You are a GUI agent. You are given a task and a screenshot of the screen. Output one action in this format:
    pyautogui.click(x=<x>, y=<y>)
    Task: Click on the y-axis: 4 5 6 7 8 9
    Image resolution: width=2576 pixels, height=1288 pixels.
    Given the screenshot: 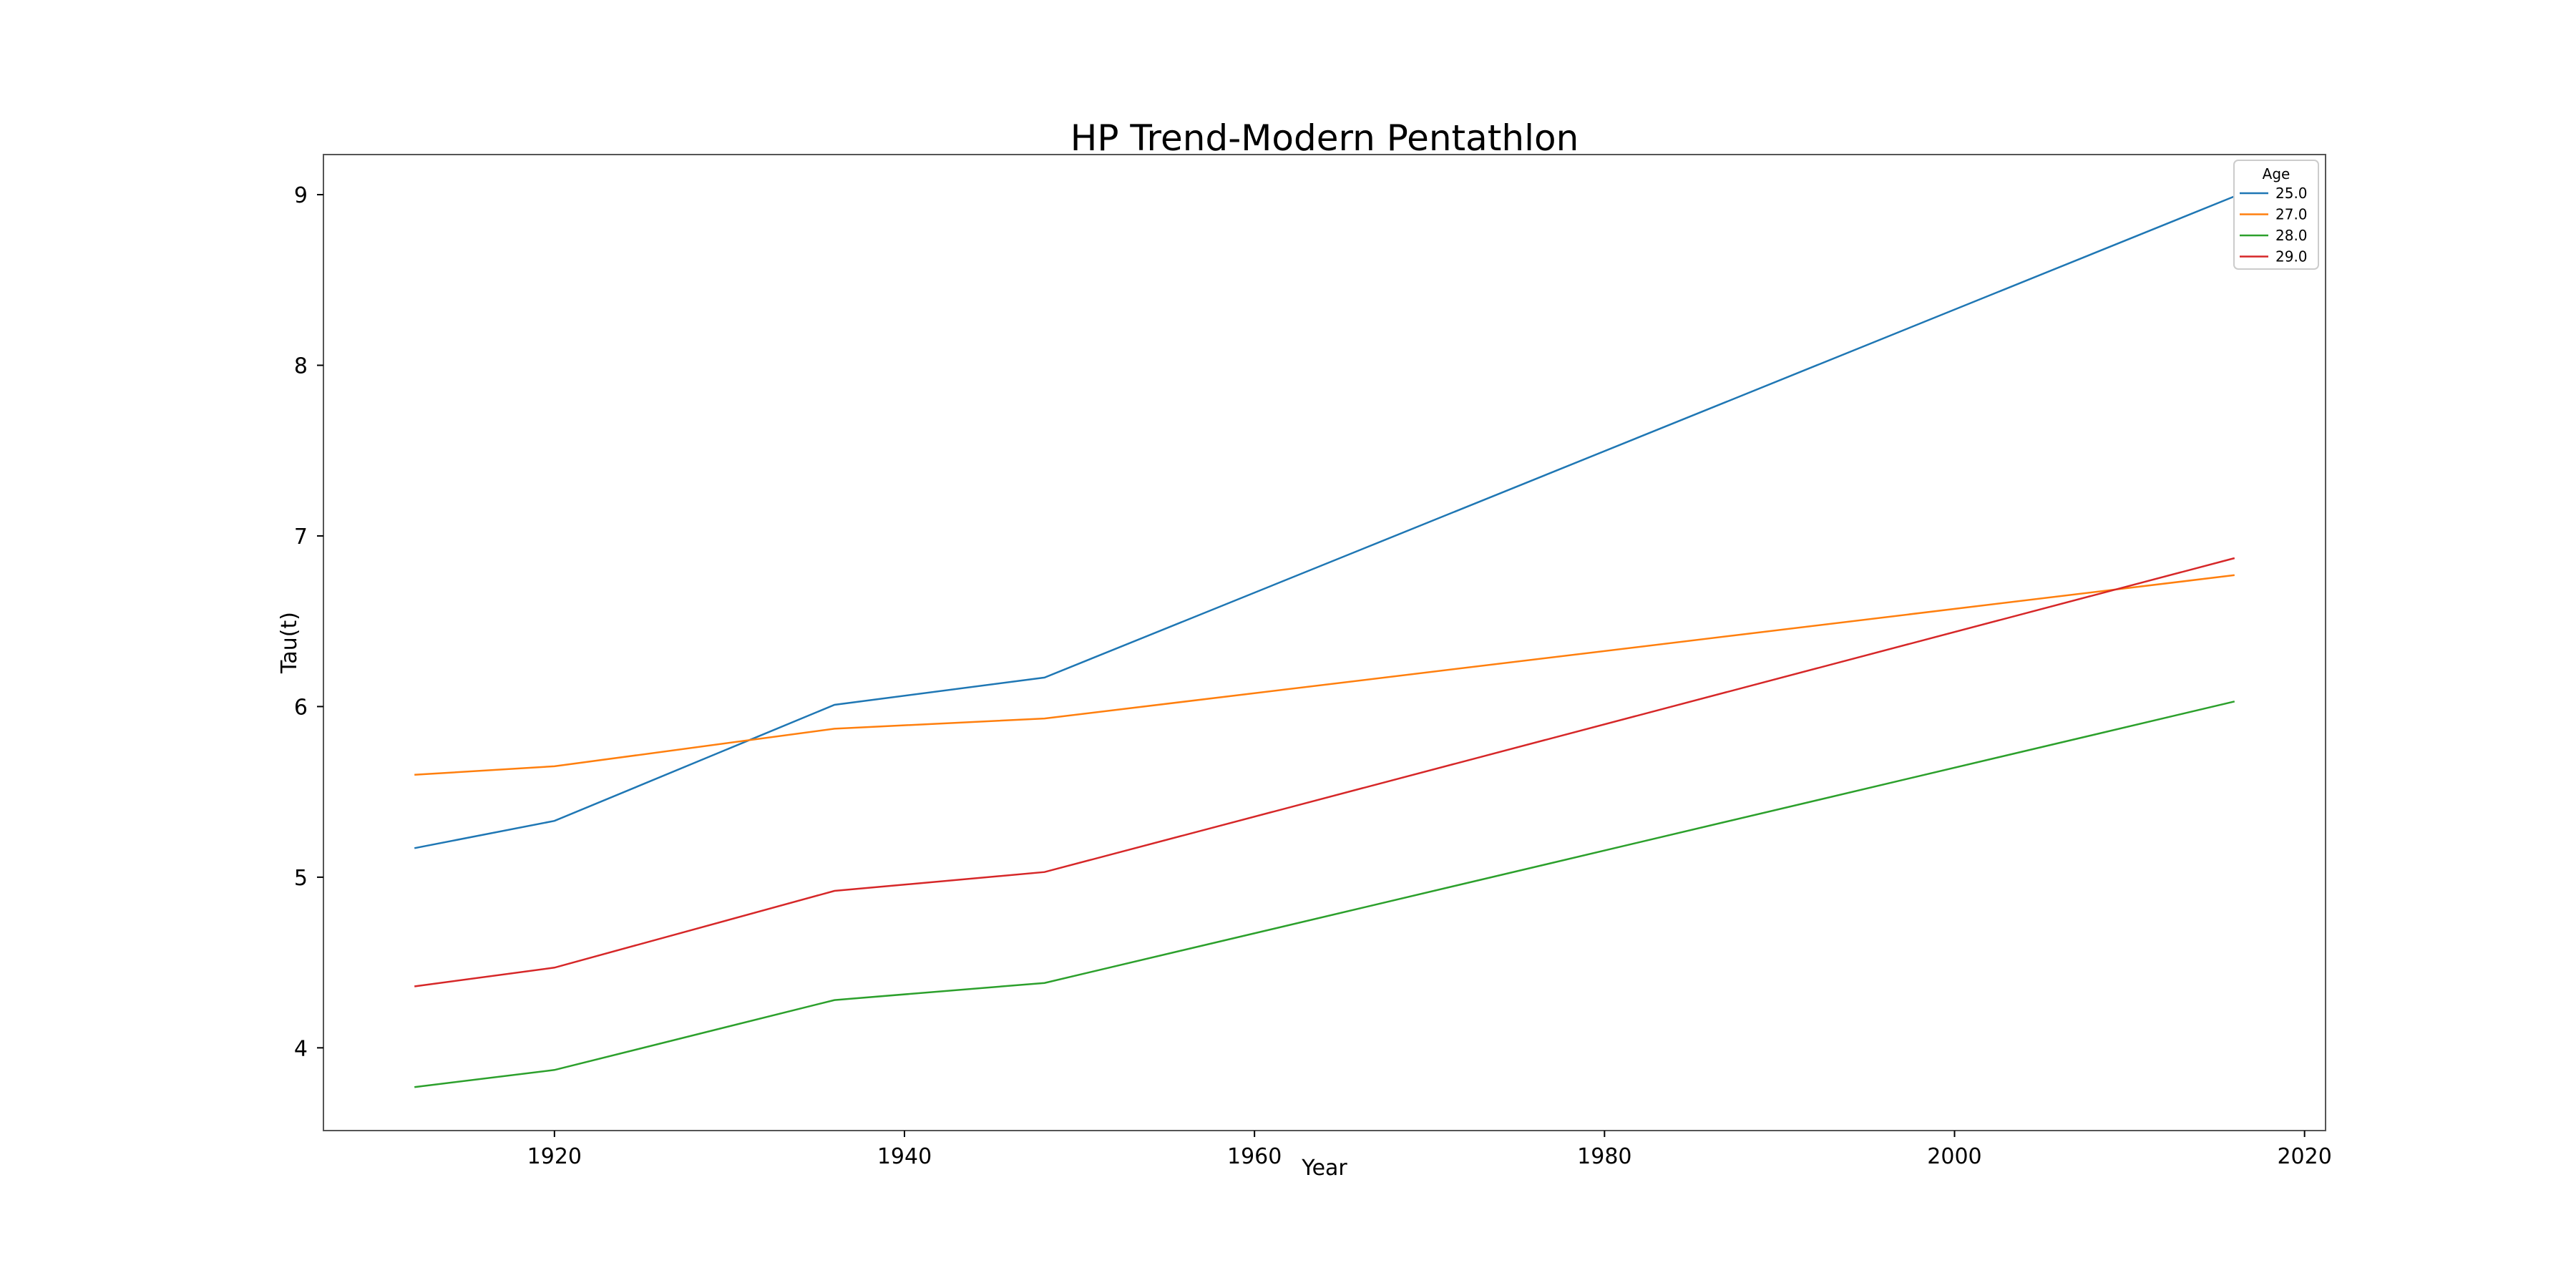 What is the action you would take?
    pyautogui.click(x=308, y=622)
    